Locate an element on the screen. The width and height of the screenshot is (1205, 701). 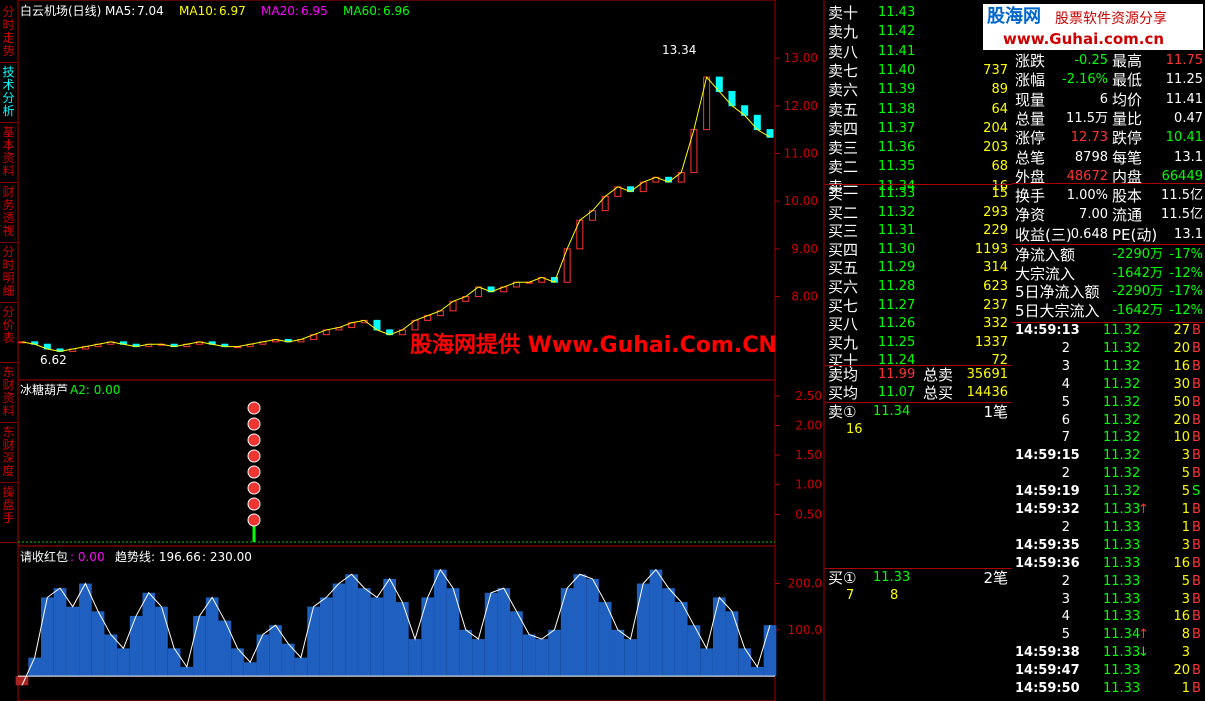
y-tick-label: 2.00 is located at coordinates (808, 425).